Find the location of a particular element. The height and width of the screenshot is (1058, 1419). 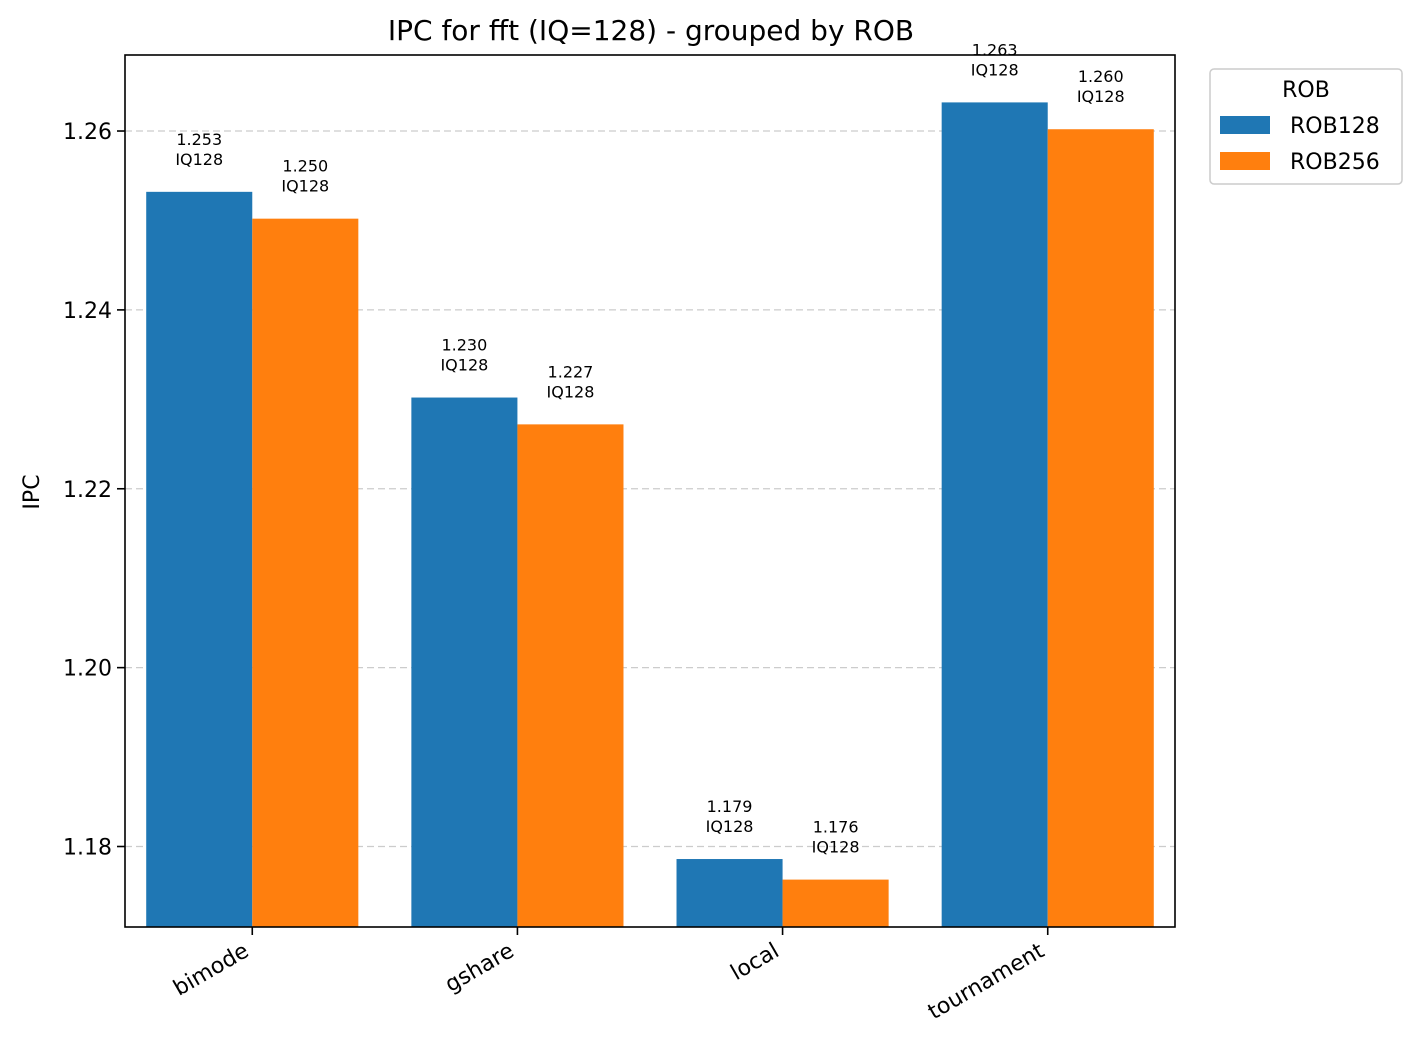

y-tick-label: 1.20 is located at coordinates (87, 669).